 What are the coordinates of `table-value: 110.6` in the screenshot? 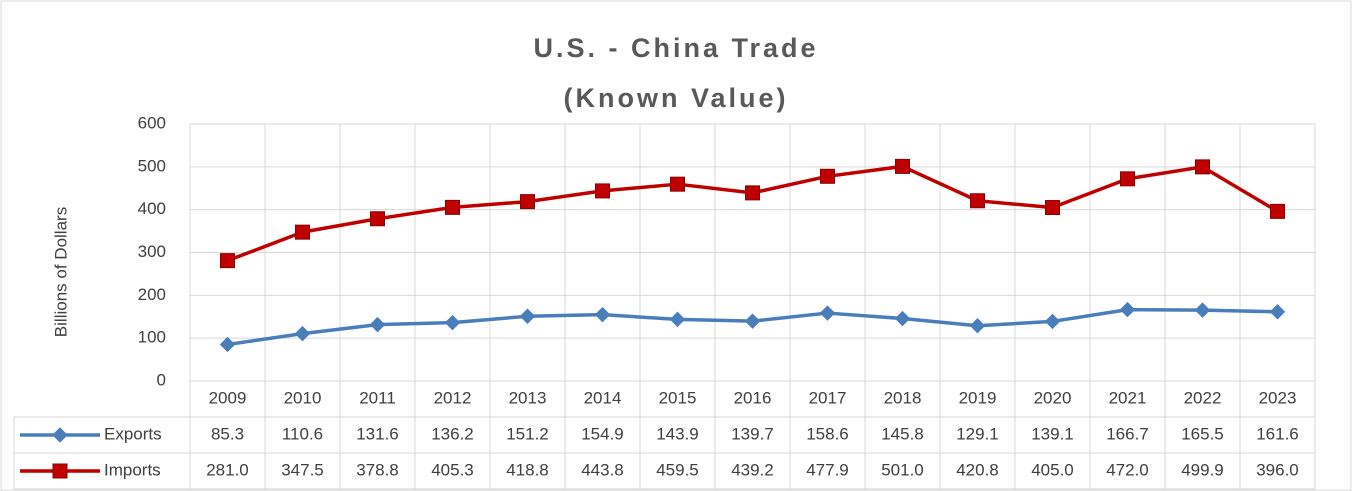 It's located at (302, 433).